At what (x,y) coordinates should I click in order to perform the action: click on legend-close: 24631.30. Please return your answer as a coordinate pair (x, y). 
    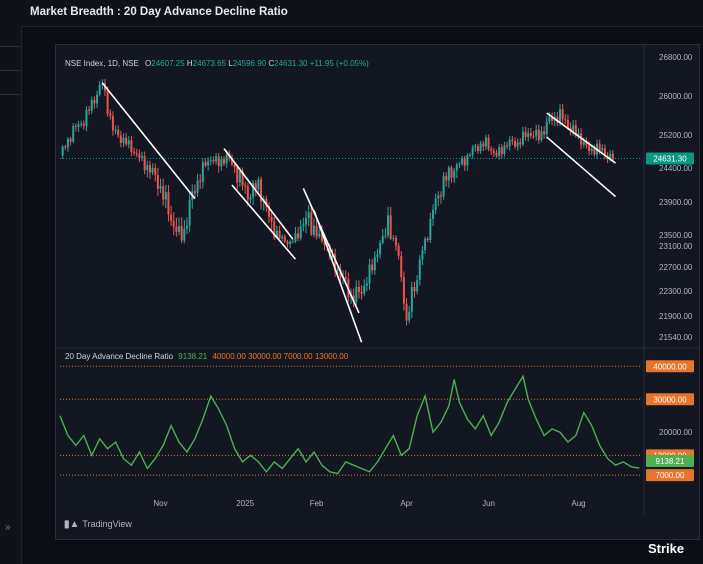
    Looking at the image, I should click on (291, 63).